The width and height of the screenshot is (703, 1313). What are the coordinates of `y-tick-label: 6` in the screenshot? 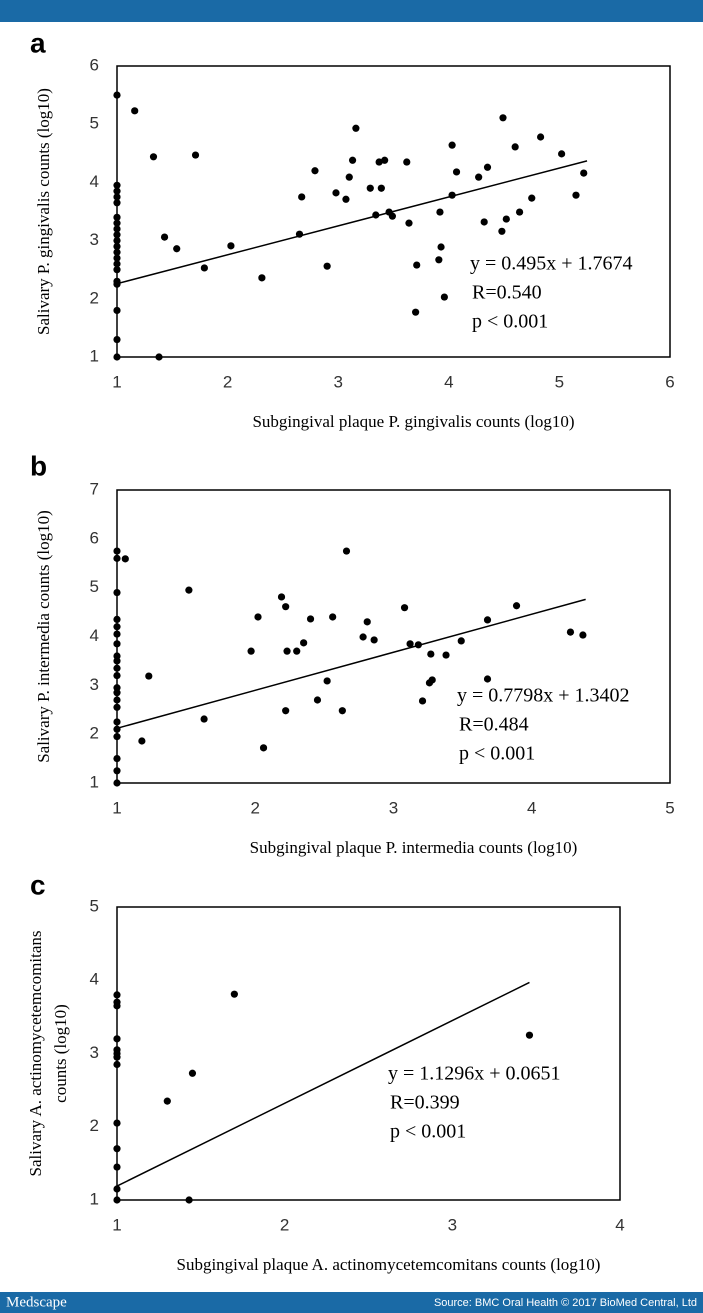 It's located at (94, 64).